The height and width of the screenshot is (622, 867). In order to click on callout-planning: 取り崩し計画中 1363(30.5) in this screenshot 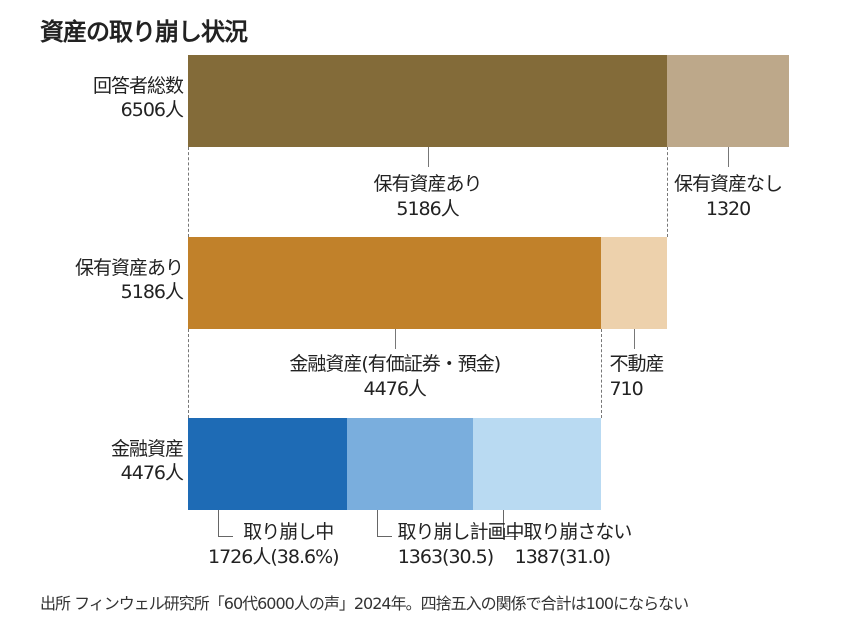, I will do `click(445, 545)`.